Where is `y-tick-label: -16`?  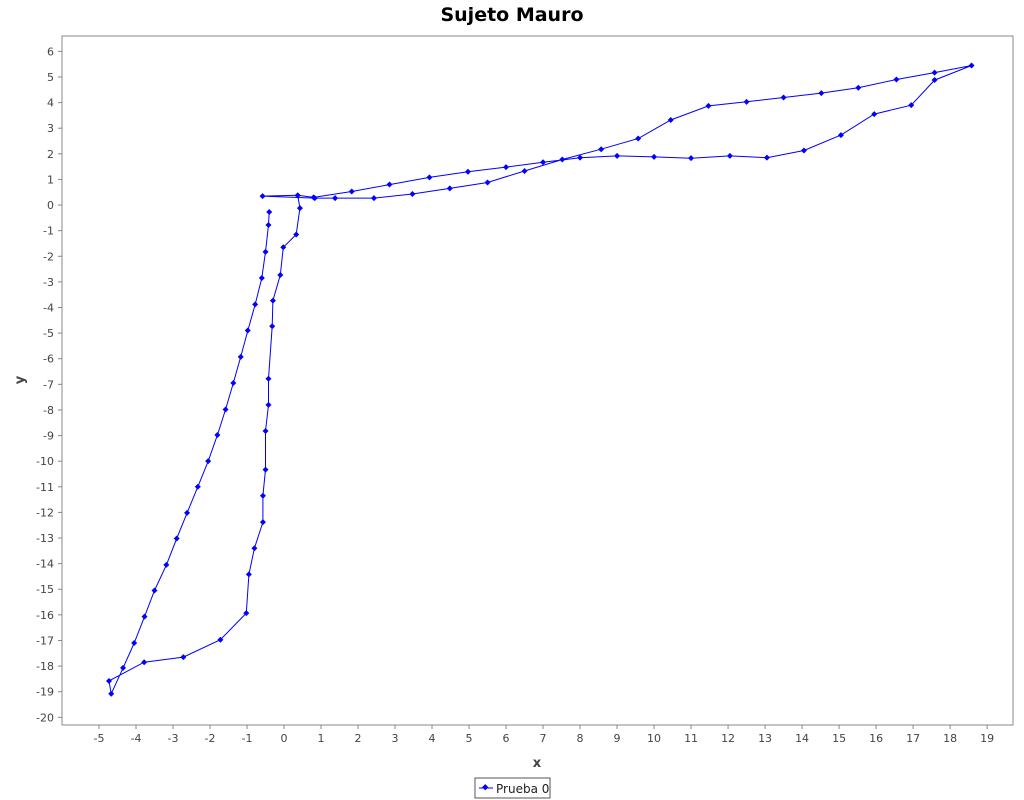 y-tick-label: -16 is located at coordinates (45, 615).